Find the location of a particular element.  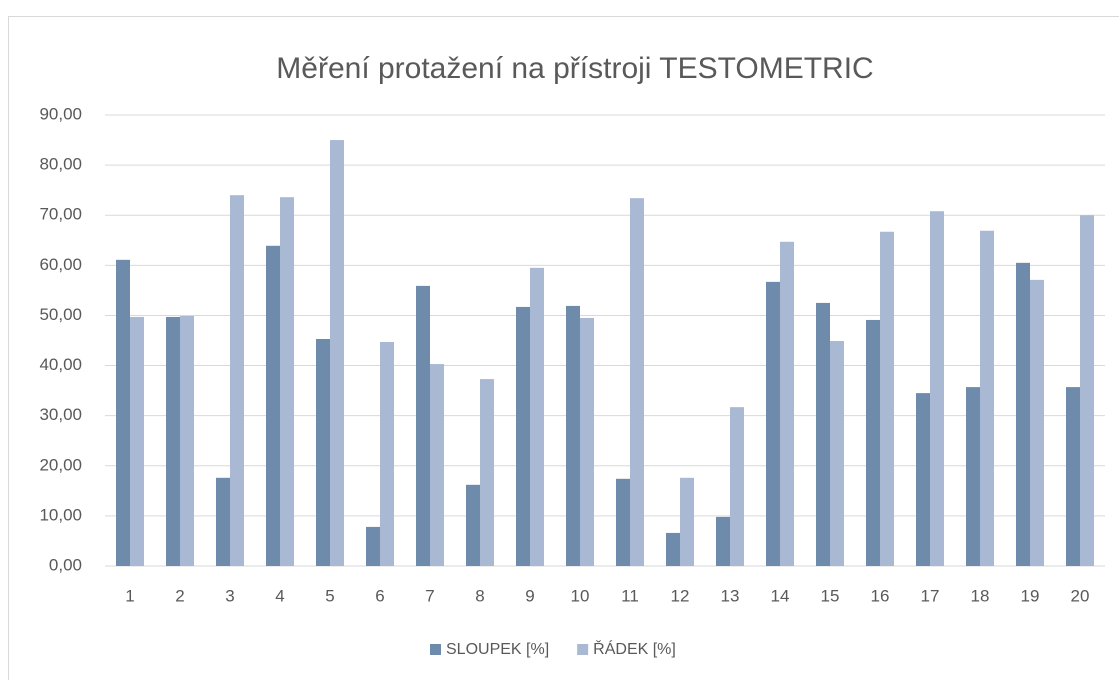

y-tick-label: 50,00 is located at coordinates (60, 314).